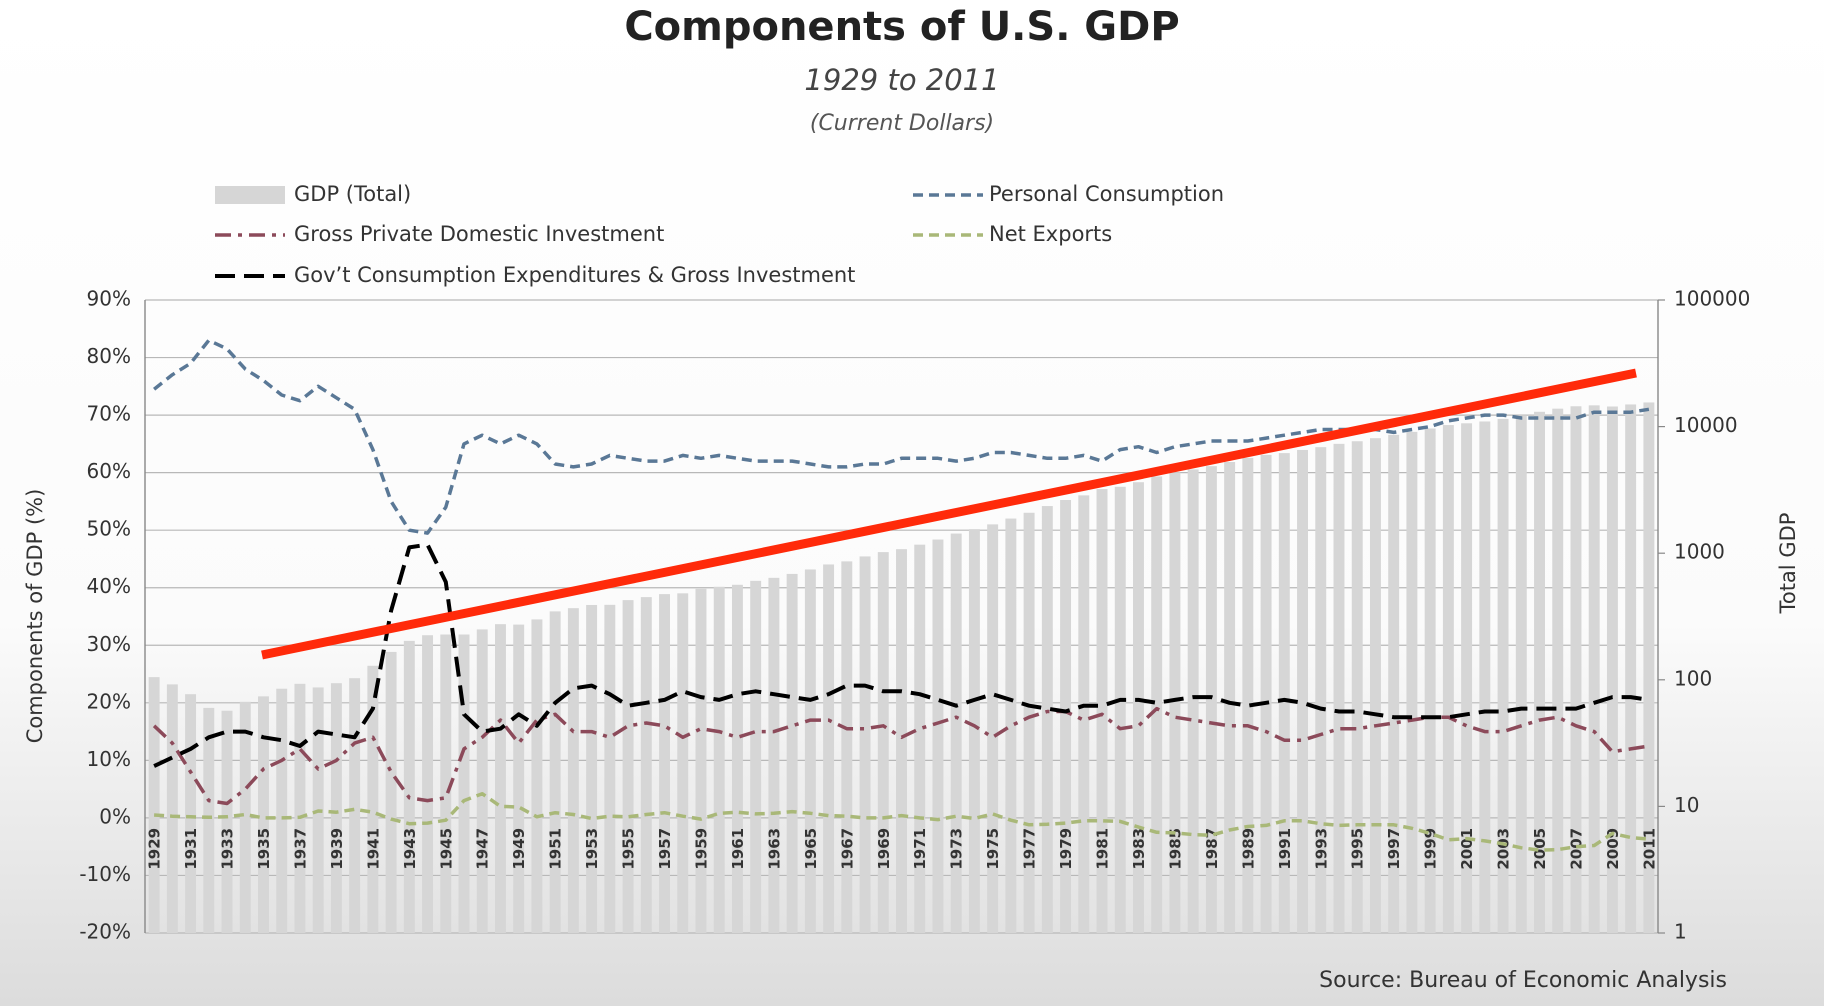 The width and height of the screenshot is (1824, 1006). I want to click on x-tick-label: 1937, so click(300, 849).